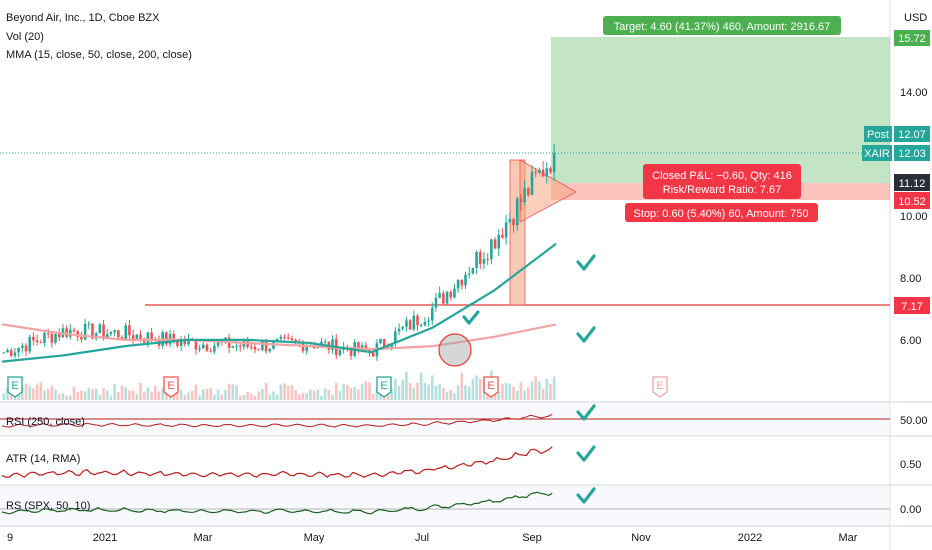  I want to click on time-tick: Nov, so click(641, 538).